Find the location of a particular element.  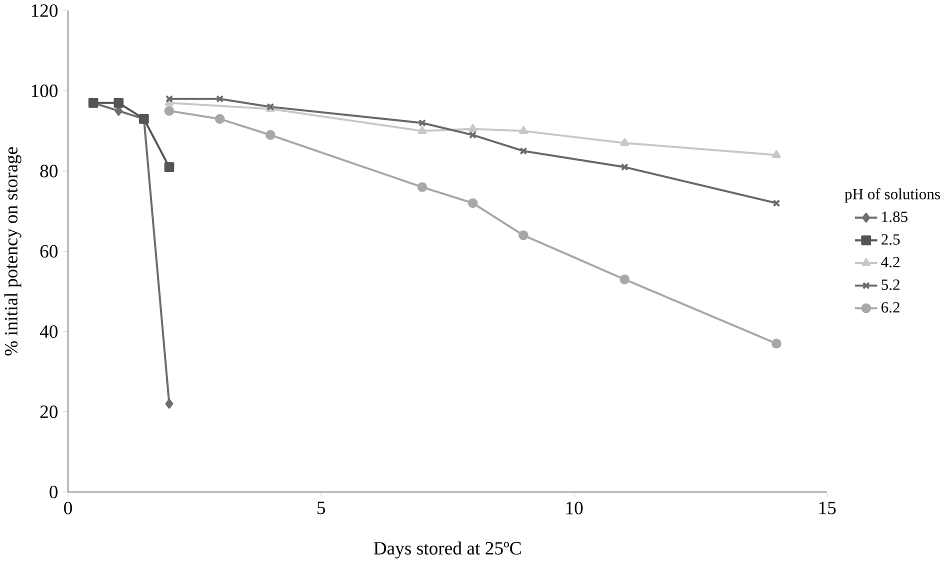

y-tick-label: 100 is located at coordinates (45, 91).